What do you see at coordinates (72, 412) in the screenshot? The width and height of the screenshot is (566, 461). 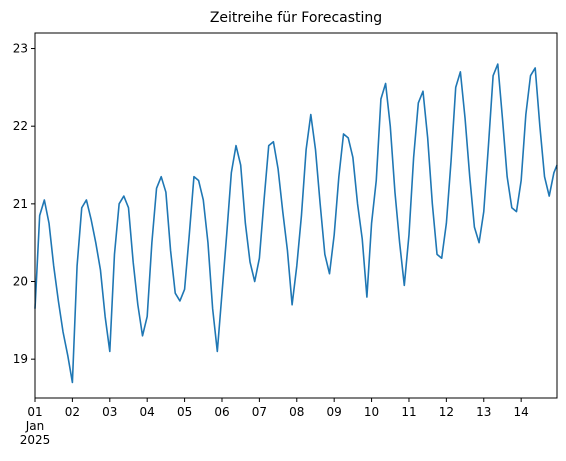 I see `x-tick-label: 02` at bounding box center [72, 412].